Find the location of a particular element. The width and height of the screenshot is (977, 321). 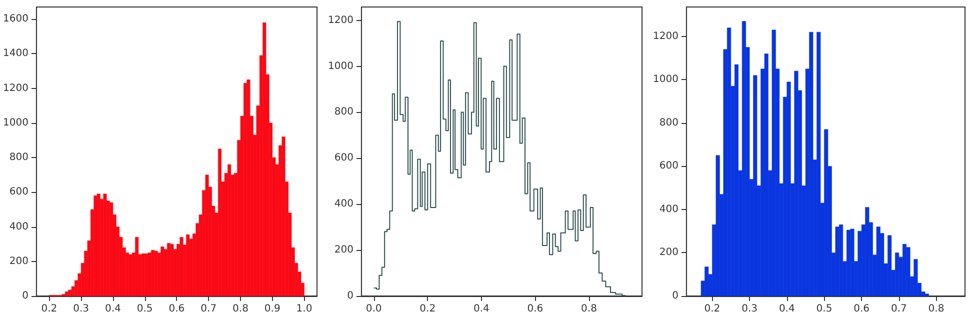

x-tick-label: 0.0 is located at coordinates (374, 309).